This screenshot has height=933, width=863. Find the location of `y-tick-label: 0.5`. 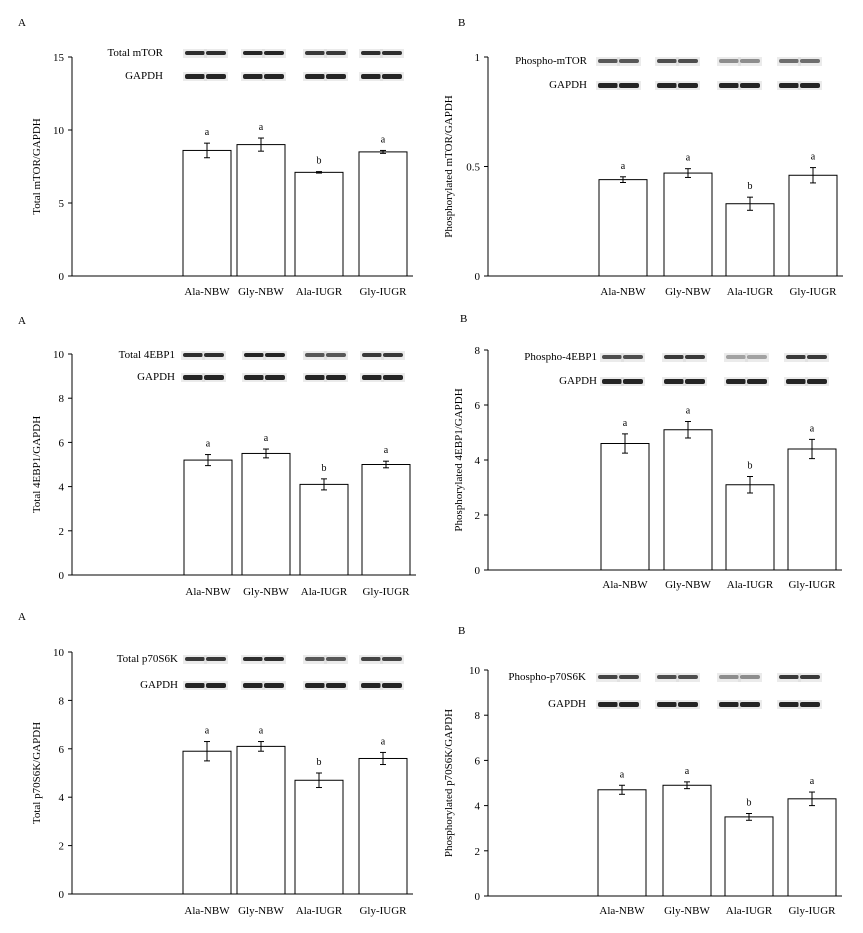

y-tick-label: 0.5 is located at coordinates (473, 168).